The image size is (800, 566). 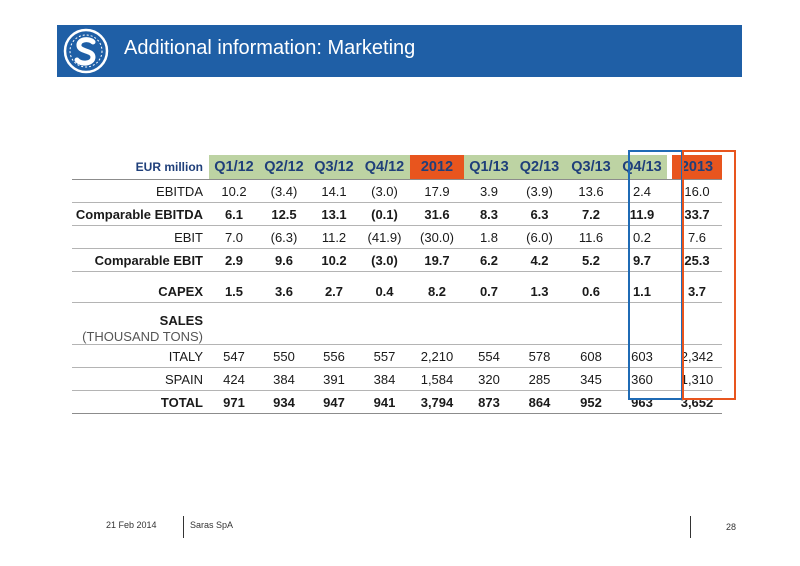 I want to click on table-cell: 2,342, so click(x=697, y=356).